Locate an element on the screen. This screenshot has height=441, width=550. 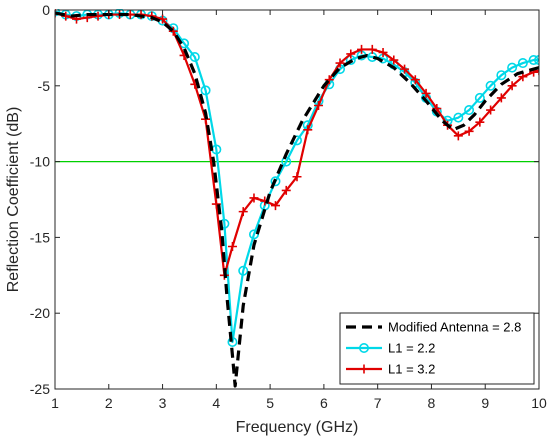
y-tick-label: -15 is located at coordinates (40, 237).